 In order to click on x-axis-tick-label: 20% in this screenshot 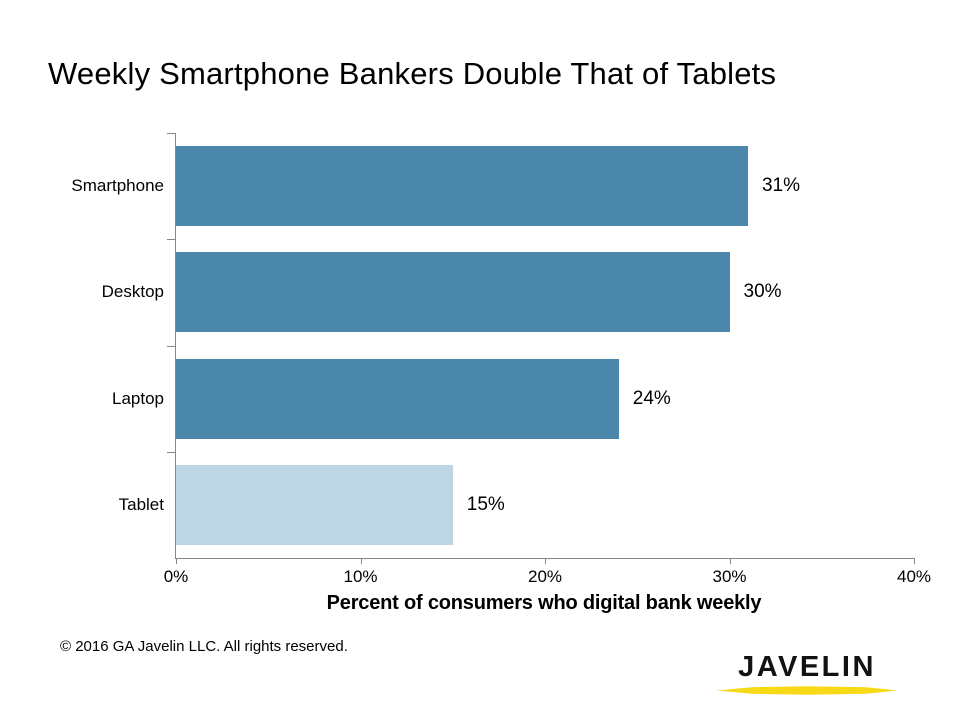, I will do `click(545, 576)`.